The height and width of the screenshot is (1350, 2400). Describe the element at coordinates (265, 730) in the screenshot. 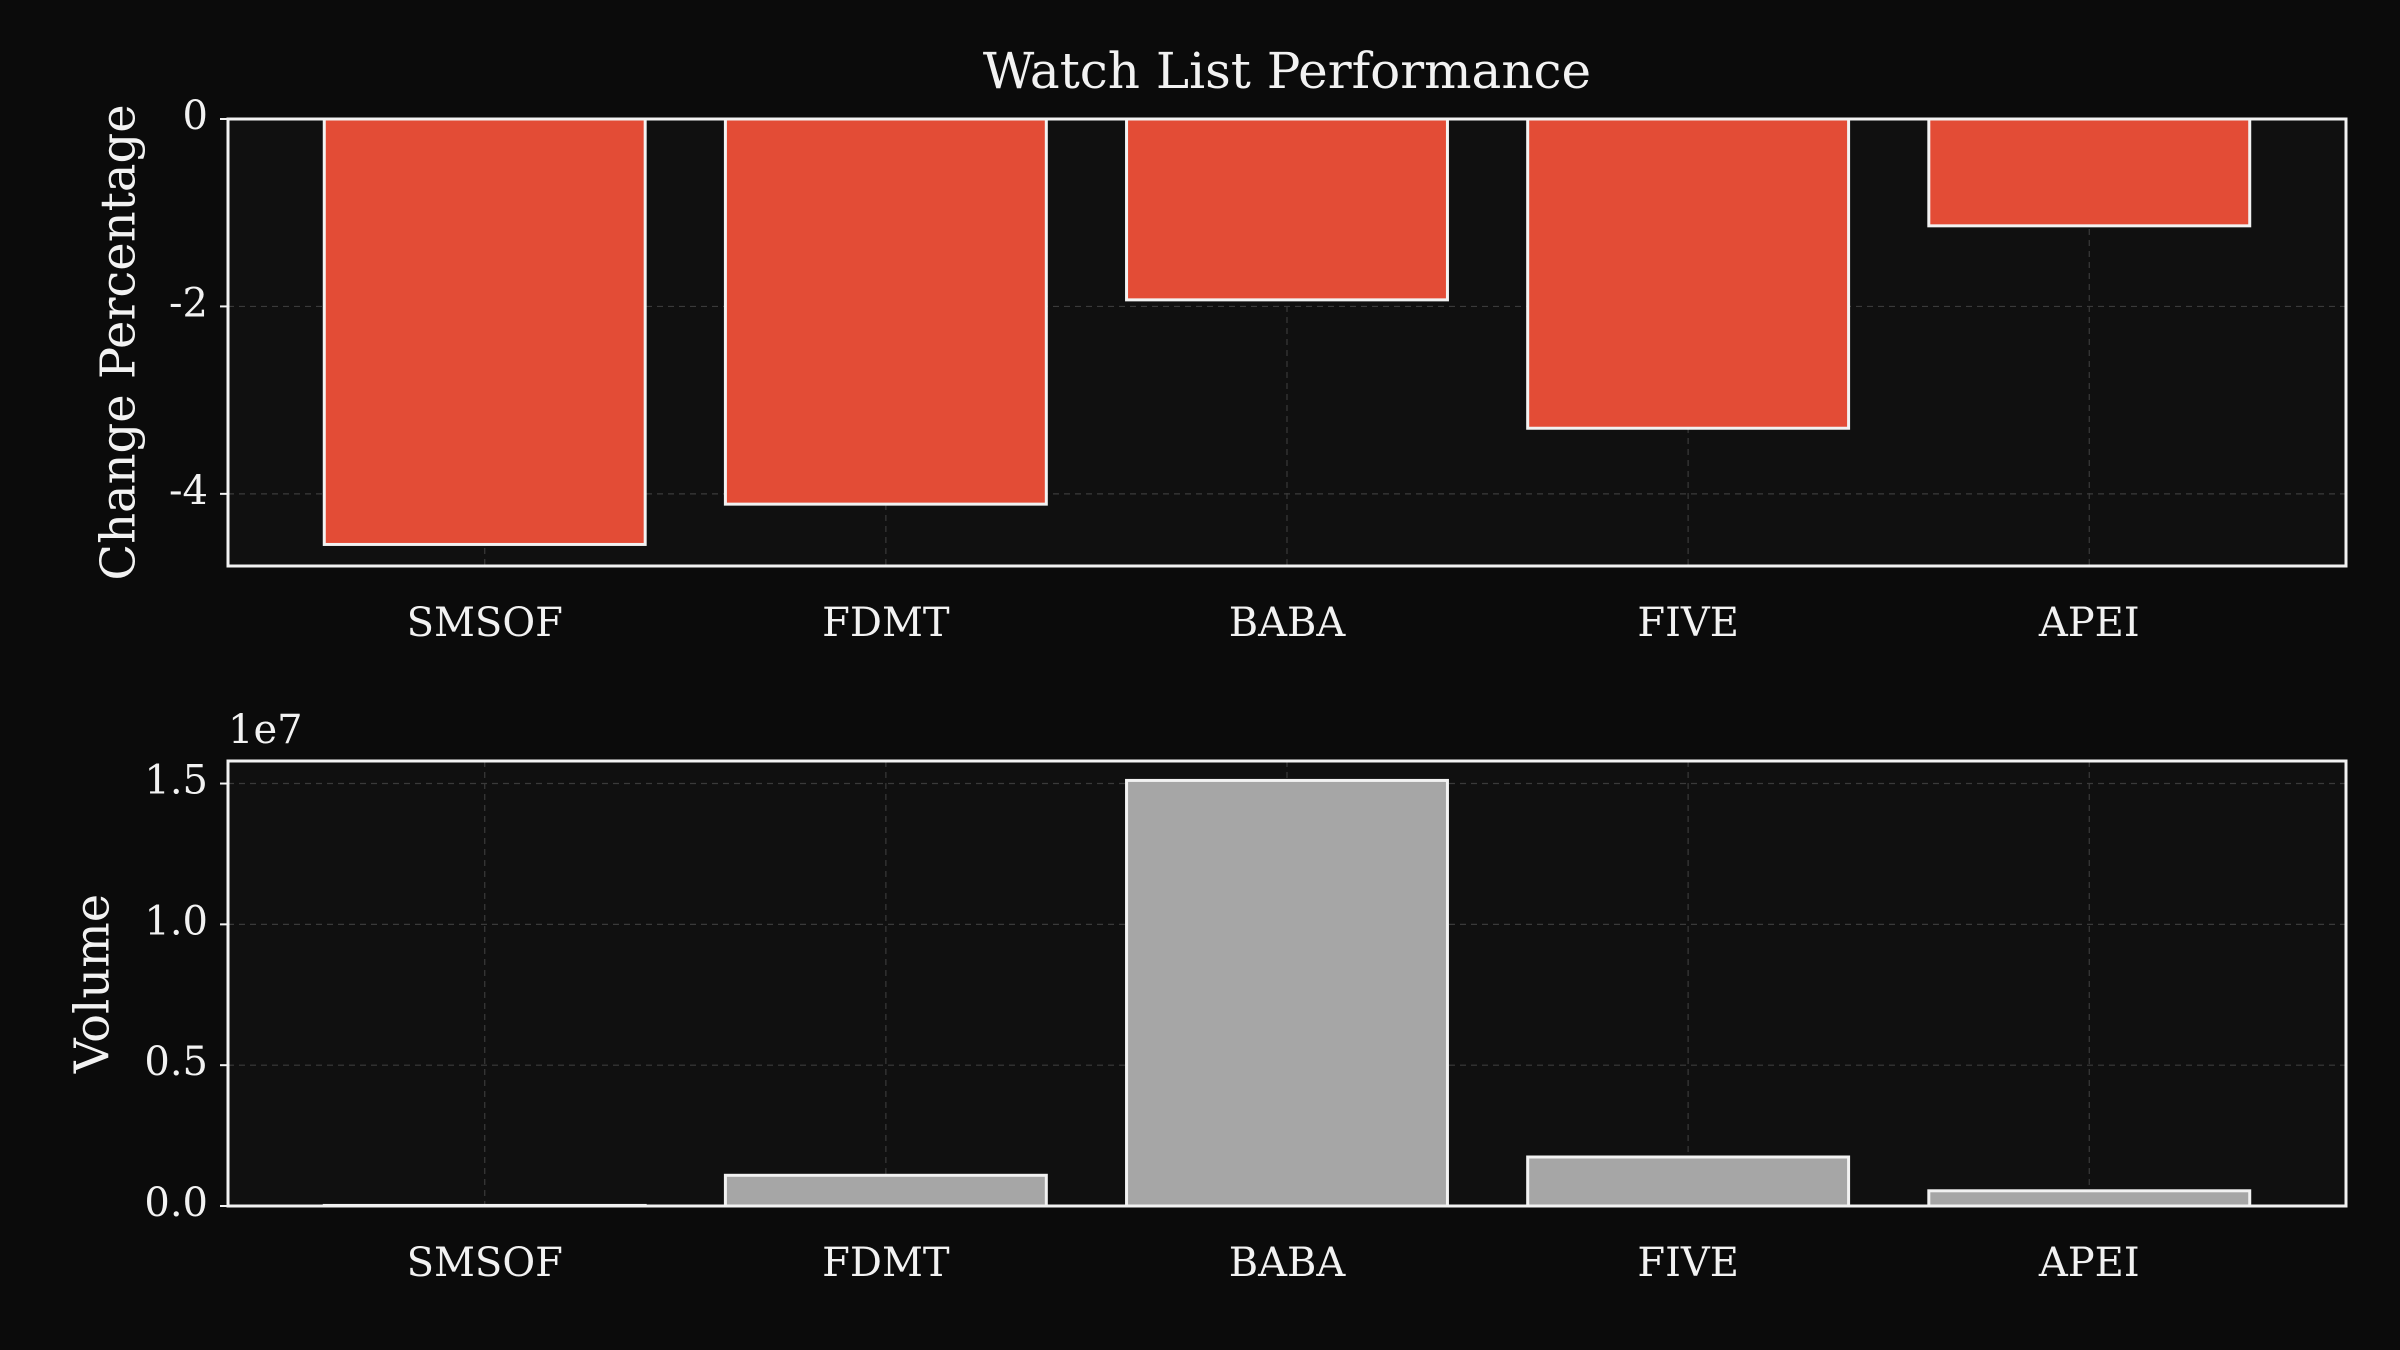

I see `axis-offset-label: 1e7` at that location.